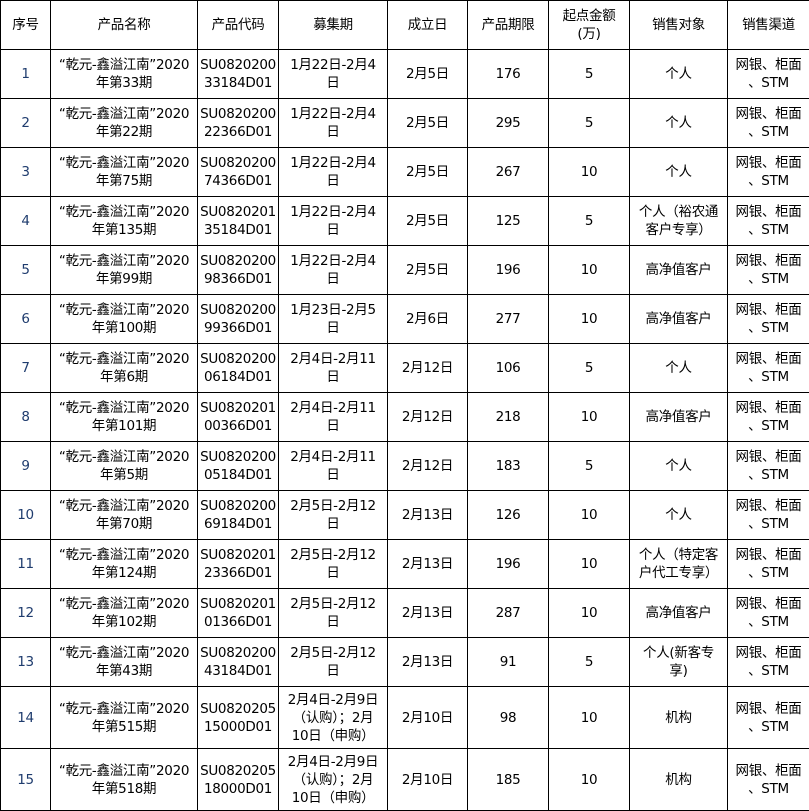 This screenshot has height=811, width=809. What do you see at coordinates (508, 780) in the screenshot?
I see `cell-term: 185` at bounding box center [508, 780].